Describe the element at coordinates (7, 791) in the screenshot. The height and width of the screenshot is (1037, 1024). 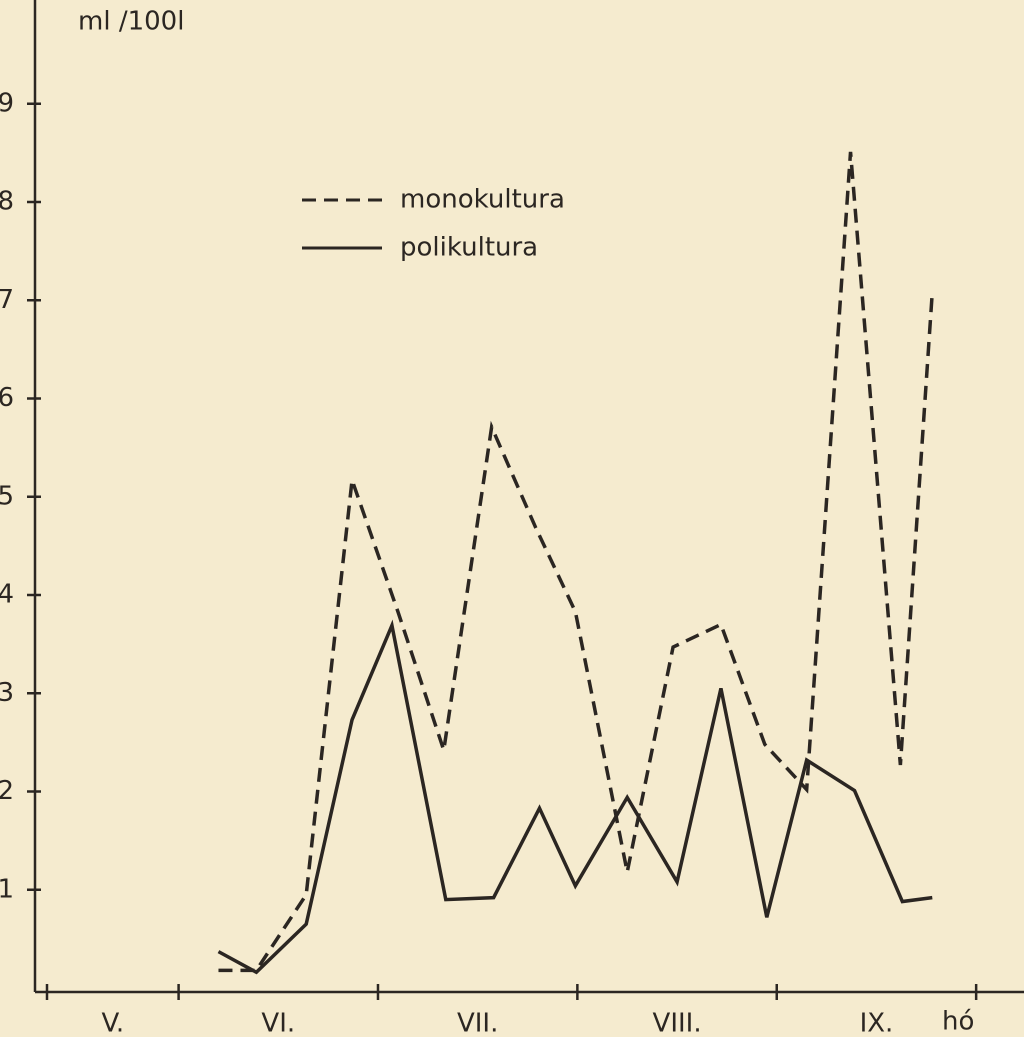
I see `y-tick-label: 2` at that location.